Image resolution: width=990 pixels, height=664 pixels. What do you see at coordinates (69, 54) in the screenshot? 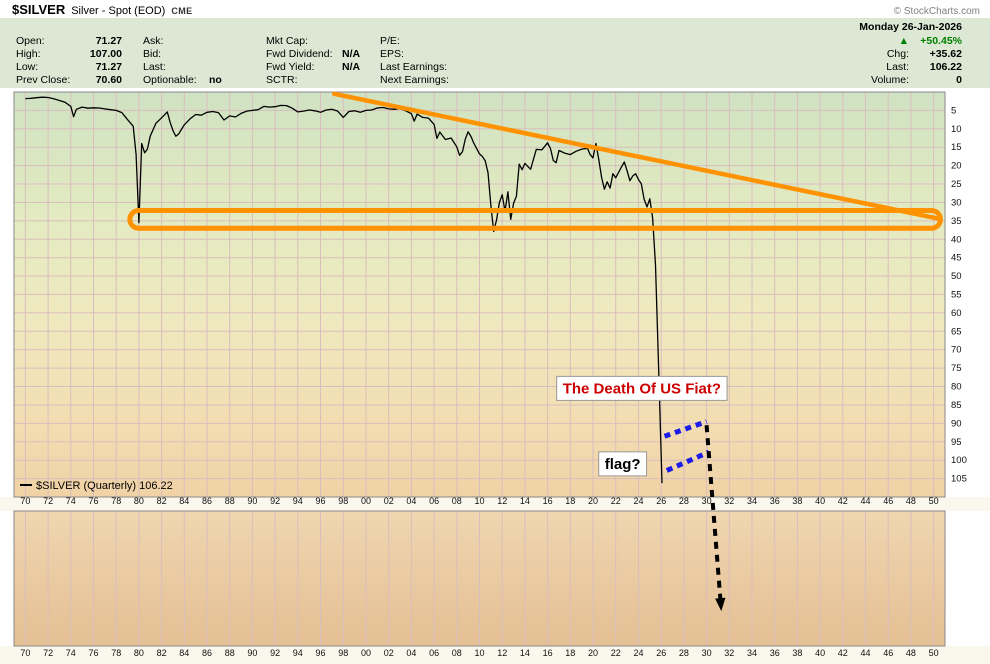
I see `quote-row: High: 107.00` at bounding box center [69, 54].